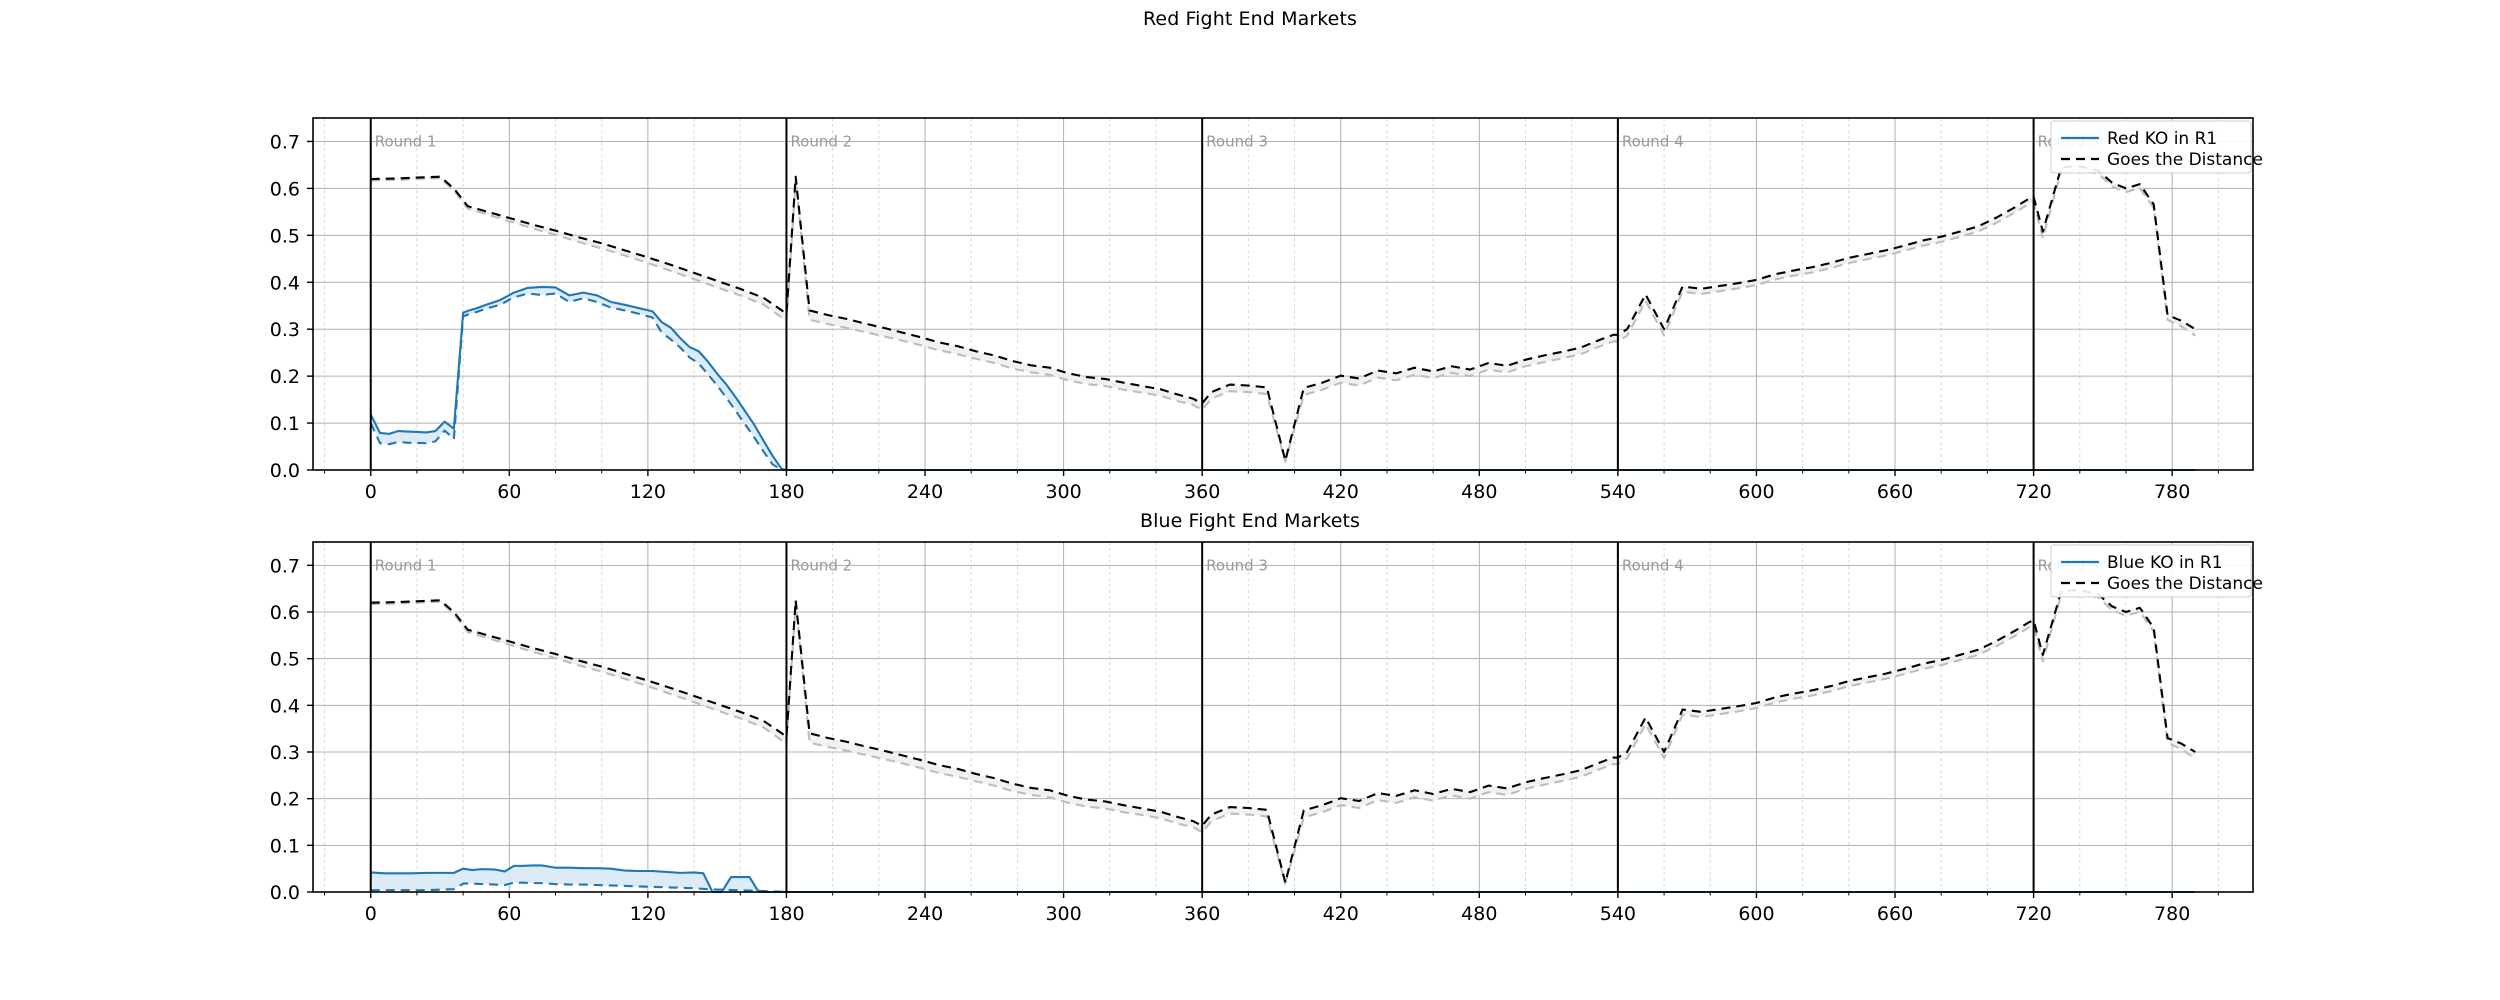  What do you see at coordinates (2165, 563) in the screenshot?
I see `legend-label: Blue KO in R1` at bounding box center [2165, 563].